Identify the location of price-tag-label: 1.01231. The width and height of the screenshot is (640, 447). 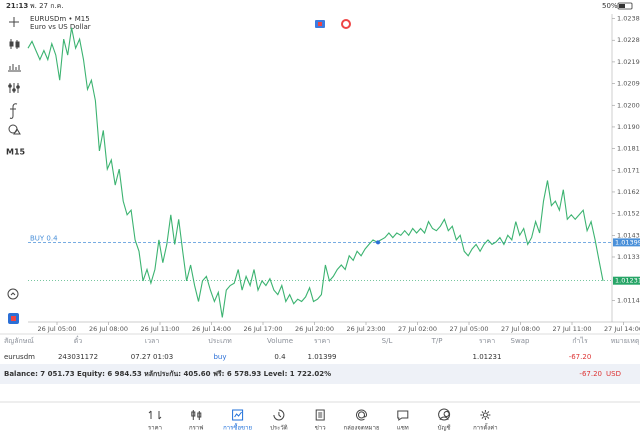
(627, 281).